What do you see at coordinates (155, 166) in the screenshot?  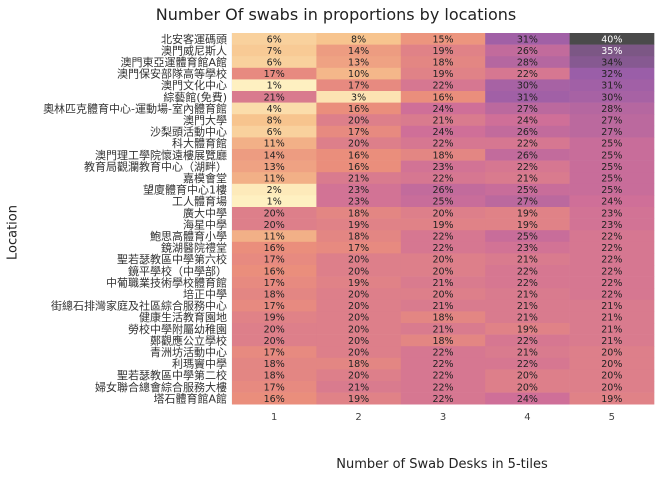 I see `y-tick-label: 教育局觀瀾教育中心（湖畔）` at bounding box center [155, 166].